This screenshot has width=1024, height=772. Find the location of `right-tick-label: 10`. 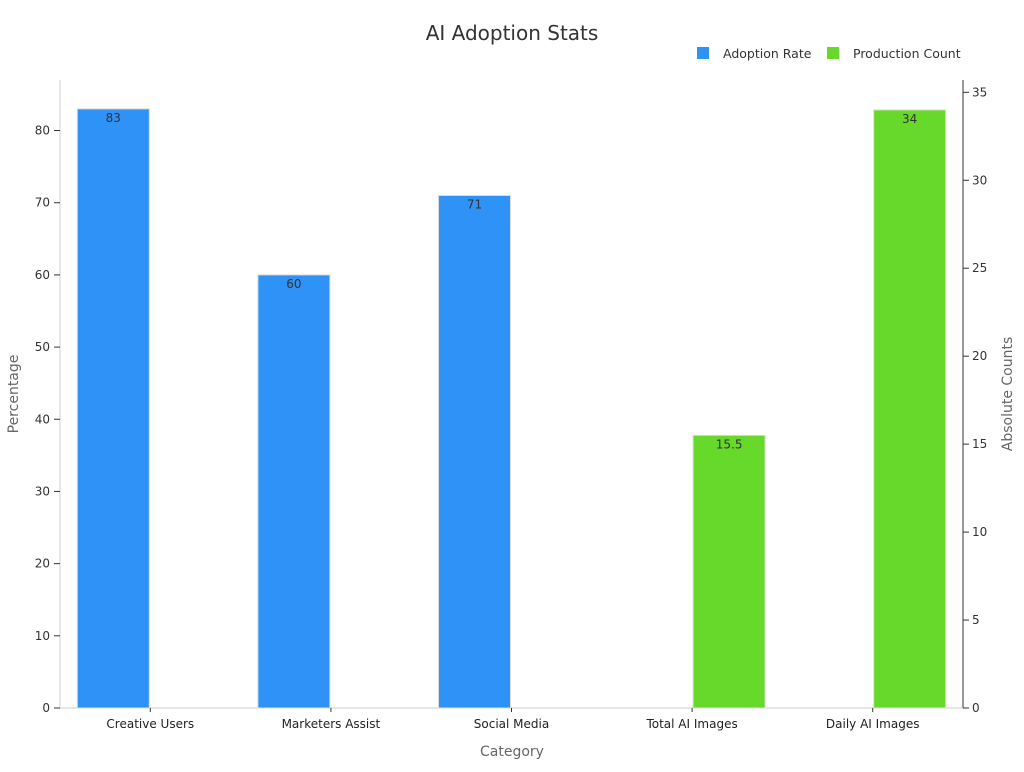

right-tick-label: 10 is located at coordinates (979, 532).